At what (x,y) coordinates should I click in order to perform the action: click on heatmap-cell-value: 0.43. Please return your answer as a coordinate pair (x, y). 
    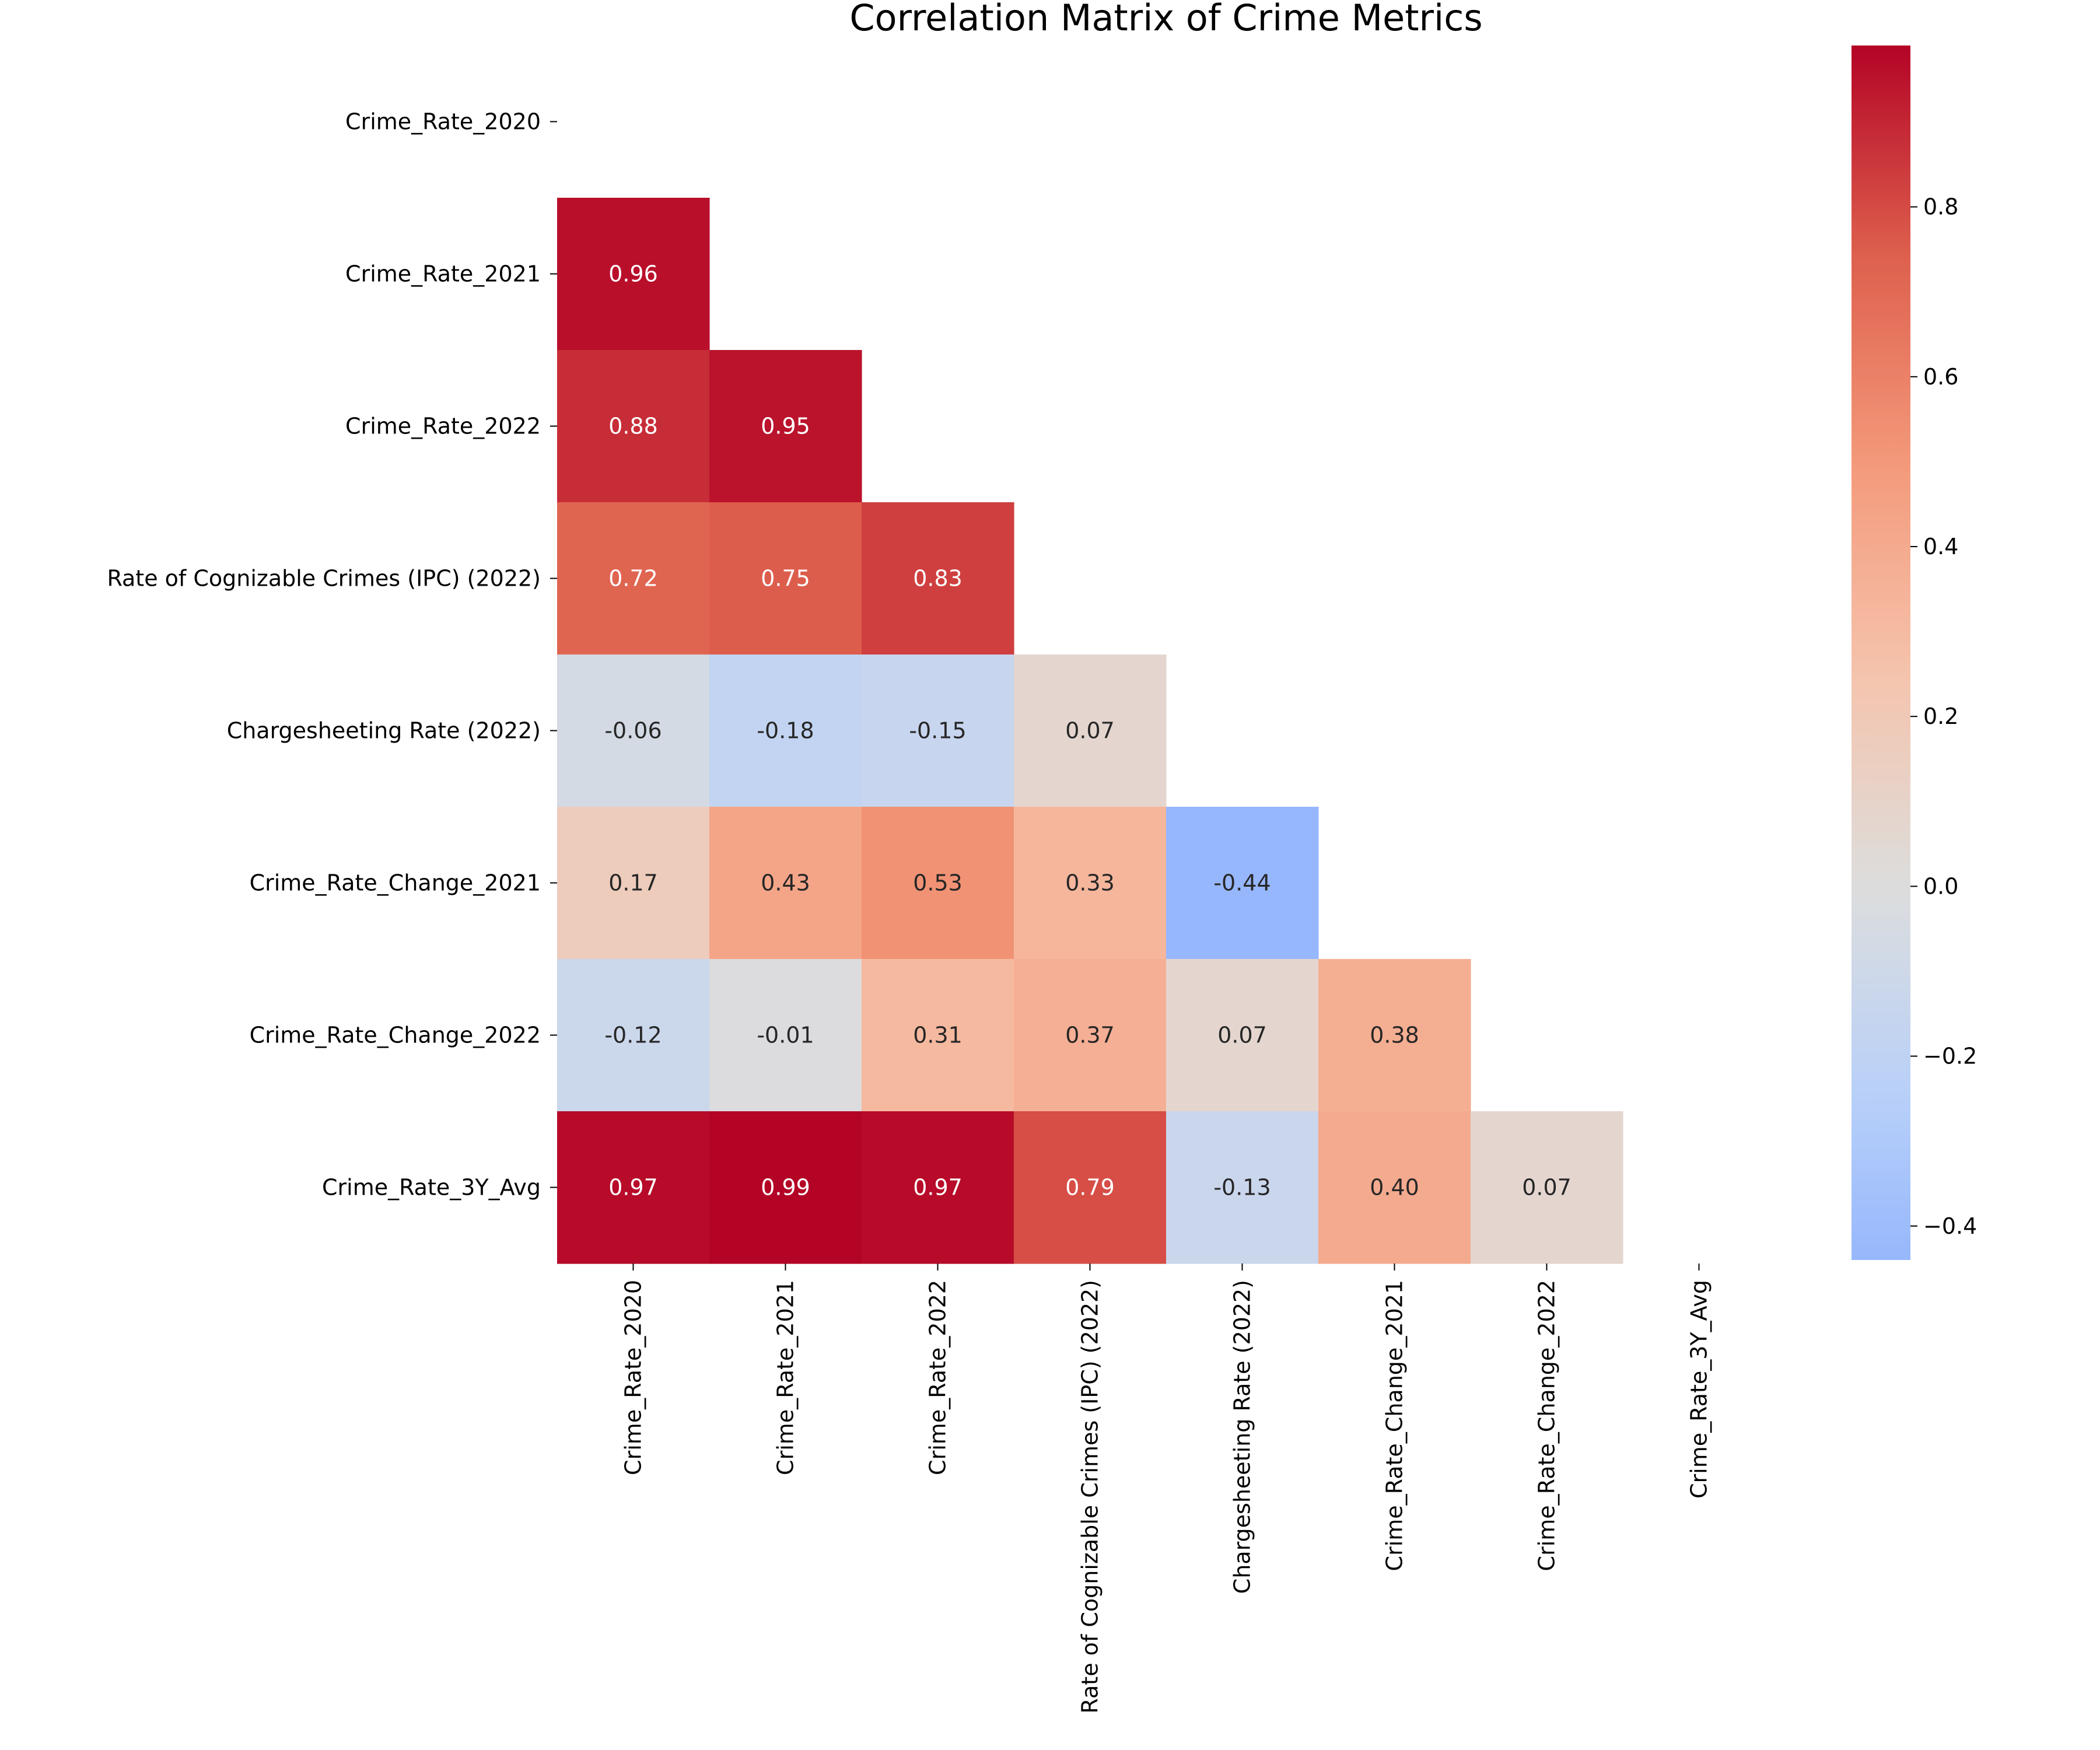
    Looking at the image, I should click on (785, 883).